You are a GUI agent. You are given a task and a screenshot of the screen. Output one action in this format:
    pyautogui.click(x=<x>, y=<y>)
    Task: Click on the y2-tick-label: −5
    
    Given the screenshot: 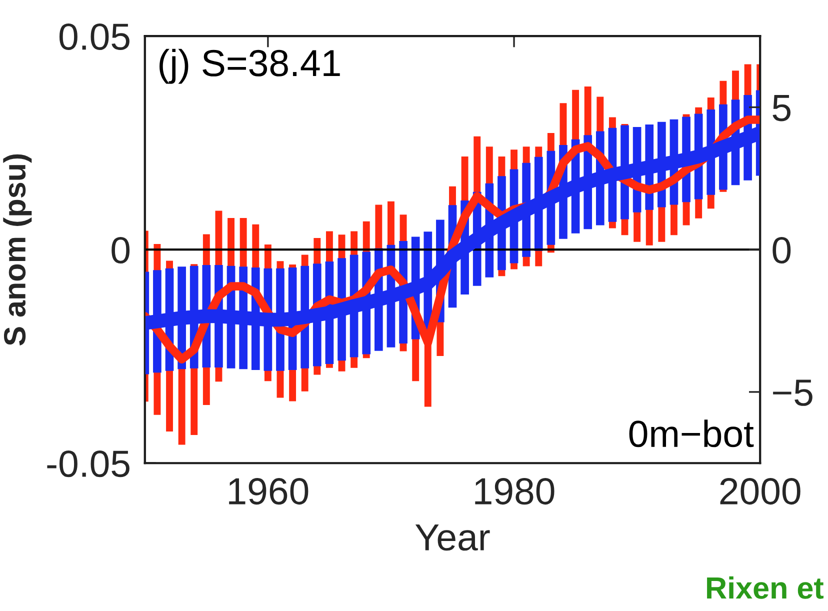 What is the action you would take?
    pyautogui.click(x=792, y=393)
    